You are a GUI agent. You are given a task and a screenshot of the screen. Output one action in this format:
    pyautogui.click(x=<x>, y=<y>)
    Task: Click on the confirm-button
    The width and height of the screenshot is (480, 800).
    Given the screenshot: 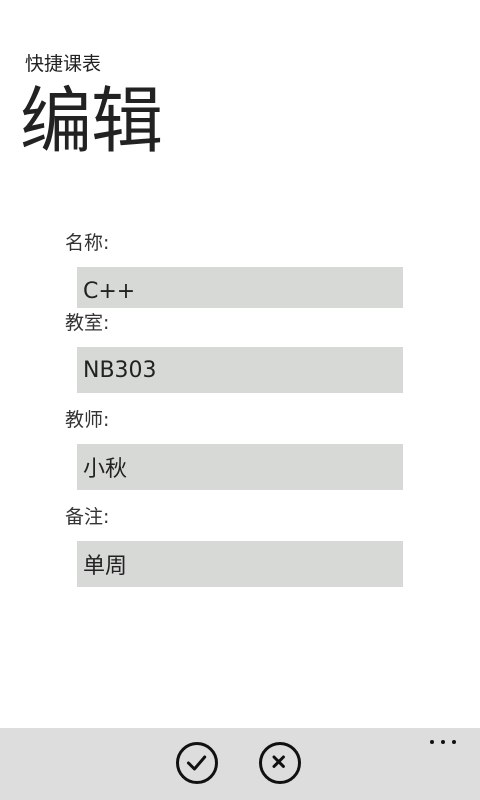 What is the action you would take?
    pyautogui.click(x=197, y=763)
    